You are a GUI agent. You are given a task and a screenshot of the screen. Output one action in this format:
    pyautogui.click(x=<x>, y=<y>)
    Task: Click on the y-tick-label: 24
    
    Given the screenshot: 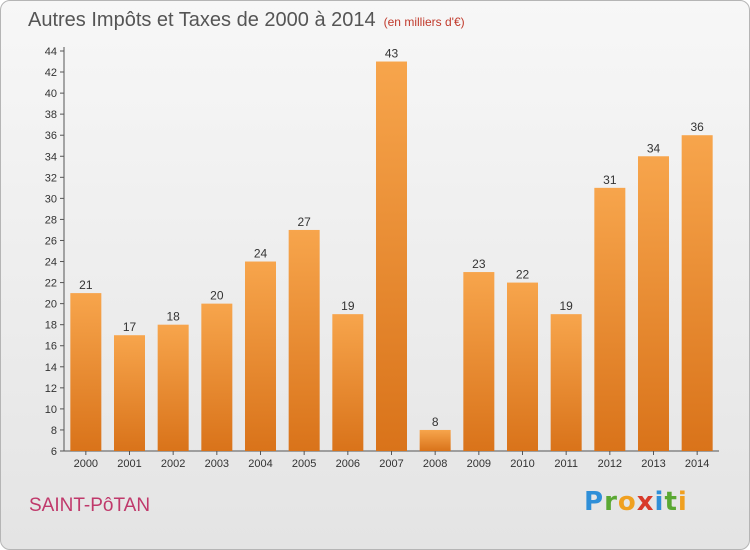 What is the action you would take?
    pyautogui.click(x=51, y=263)
    